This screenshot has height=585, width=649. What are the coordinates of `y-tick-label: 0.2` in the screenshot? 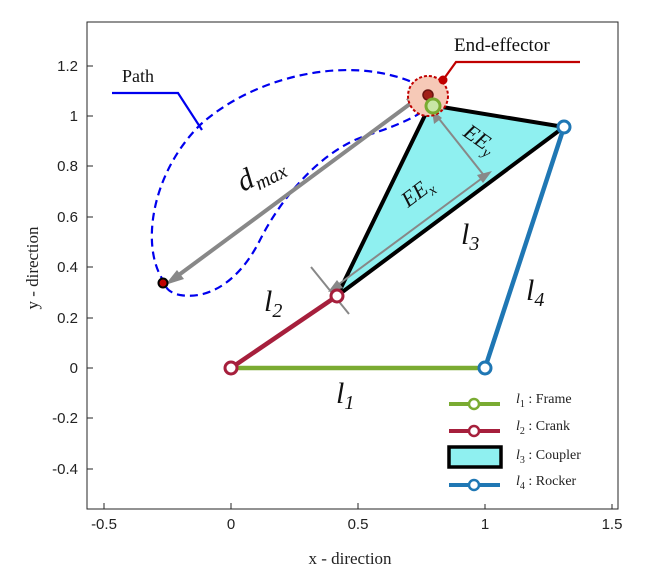 It's located at (67, 318).